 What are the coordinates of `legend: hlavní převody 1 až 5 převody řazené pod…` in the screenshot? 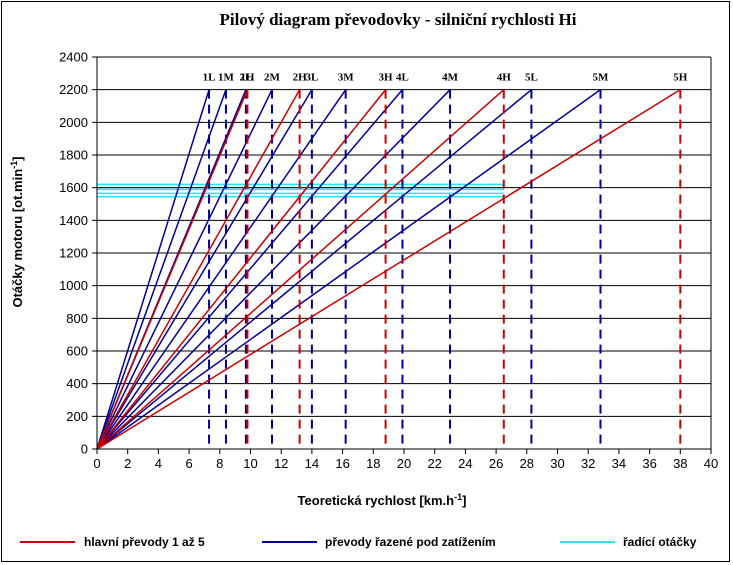 It's located at (358, 542).